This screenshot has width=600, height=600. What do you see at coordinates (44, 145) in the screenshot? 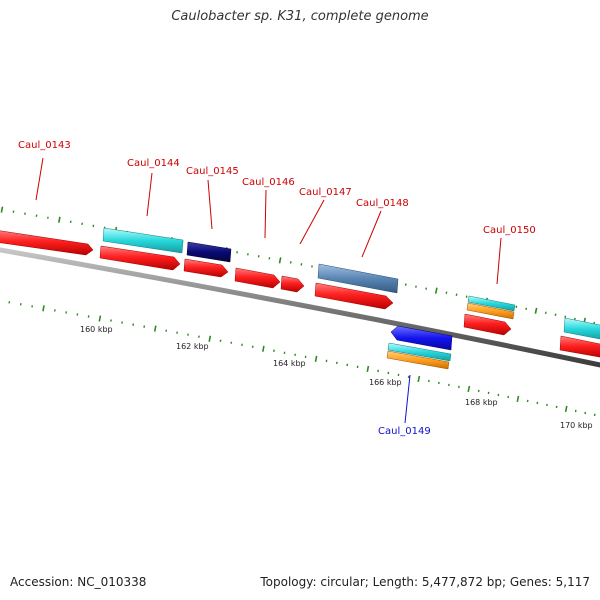
I see `gene-label-caul-0143: Caul_0143` at bounding box center [44, 145].